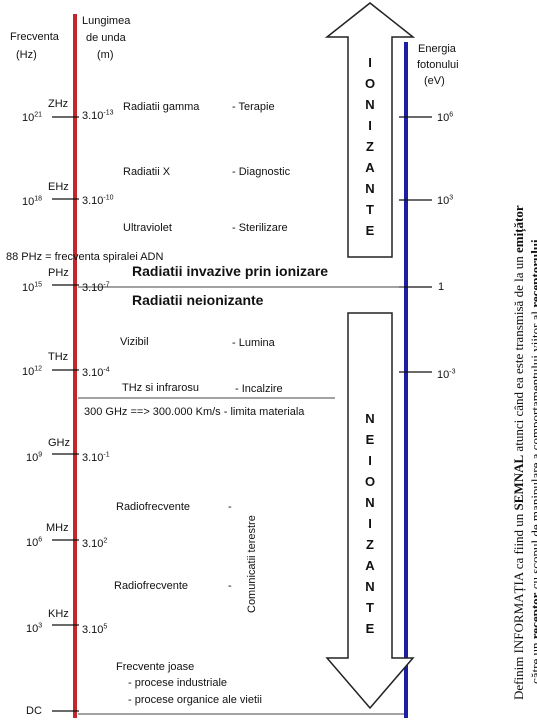  Describe the element at coordinates (134, 342) in the screenshot. I see `band-visible: Vizibil` at that location.